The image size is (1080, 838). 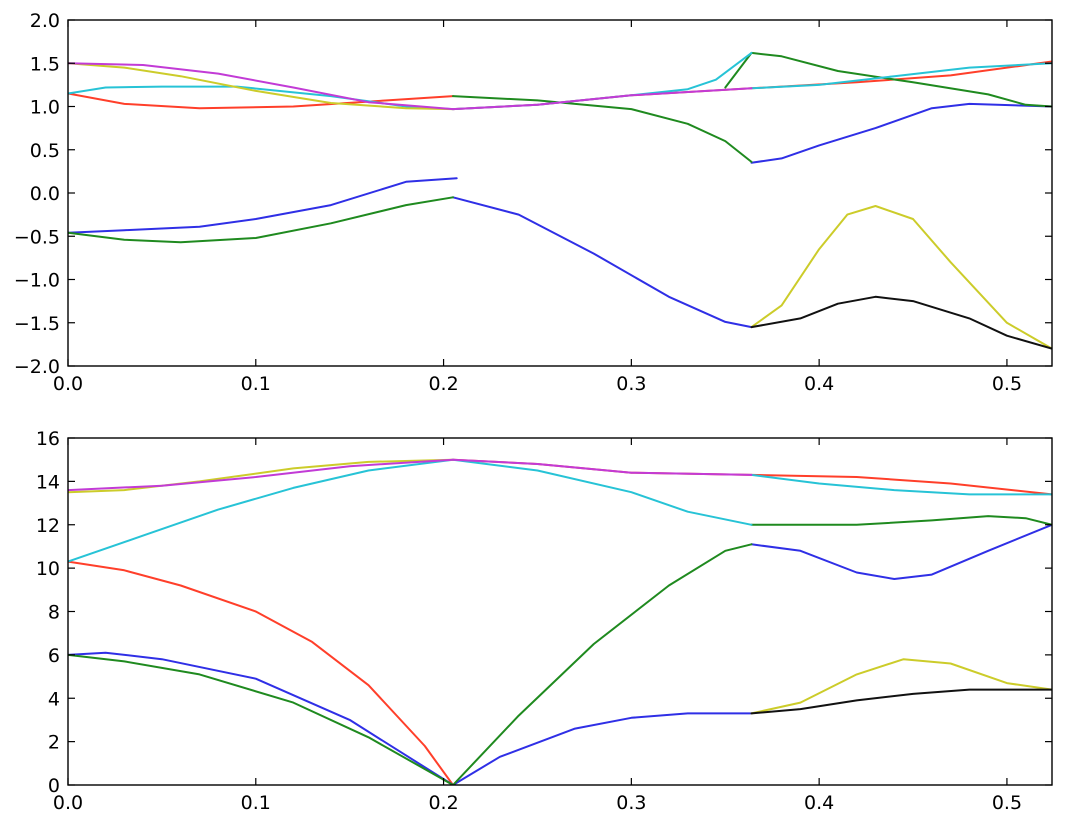 What do you see at coordinates (48, 439) in the screenshot?
I see `y-tick-label: 16` at bounding box center [48, 439].